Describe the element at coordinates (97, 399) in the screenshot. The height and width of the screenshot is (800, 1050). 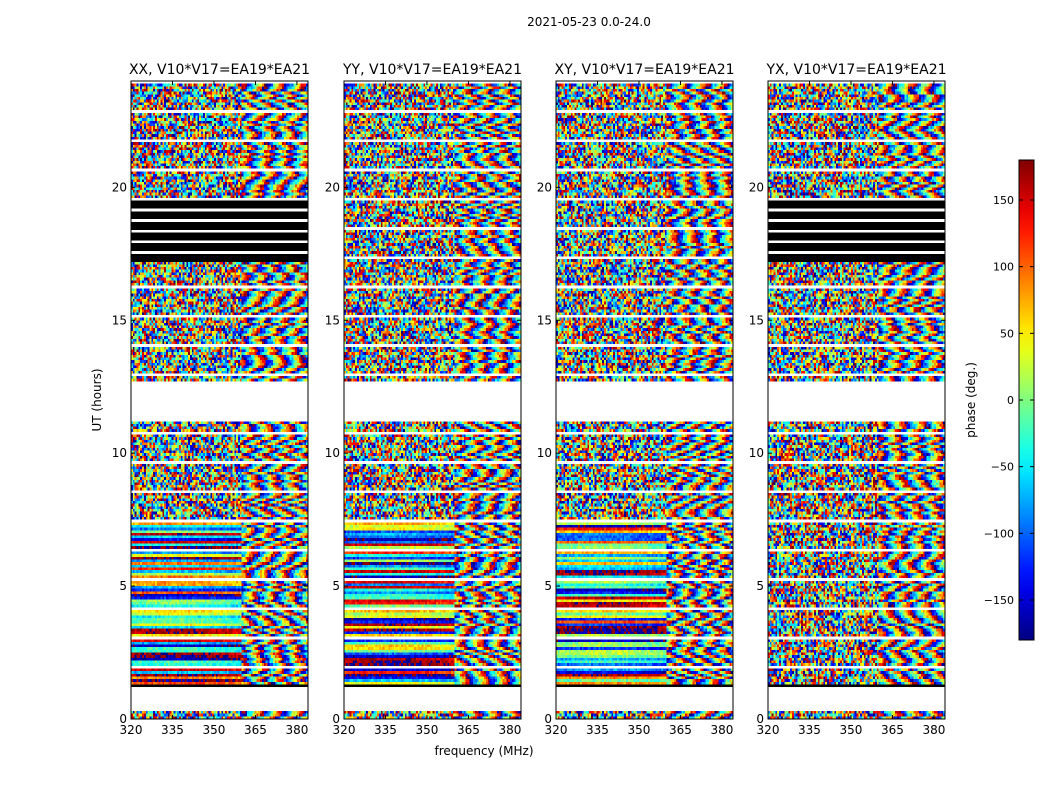
I see `y-axis-label: UT (hours)` at that location.